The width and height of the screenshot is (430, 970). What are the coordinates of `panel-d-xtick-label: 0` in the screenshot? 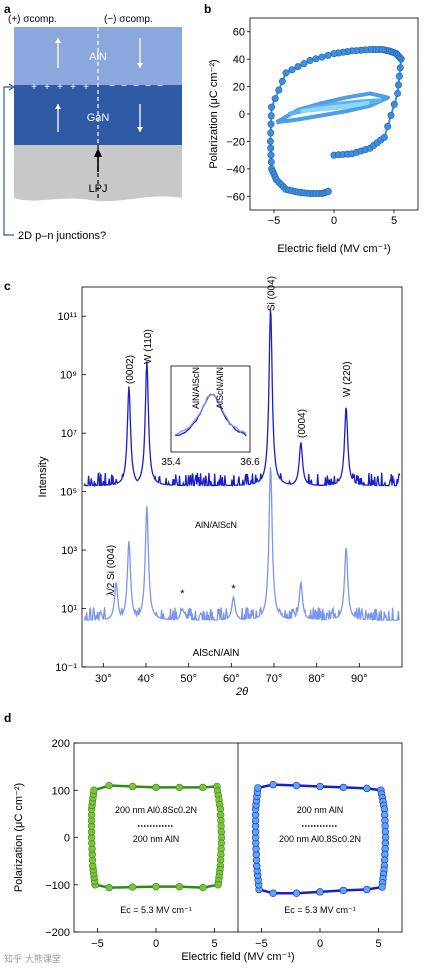 It's located at (156, 944).